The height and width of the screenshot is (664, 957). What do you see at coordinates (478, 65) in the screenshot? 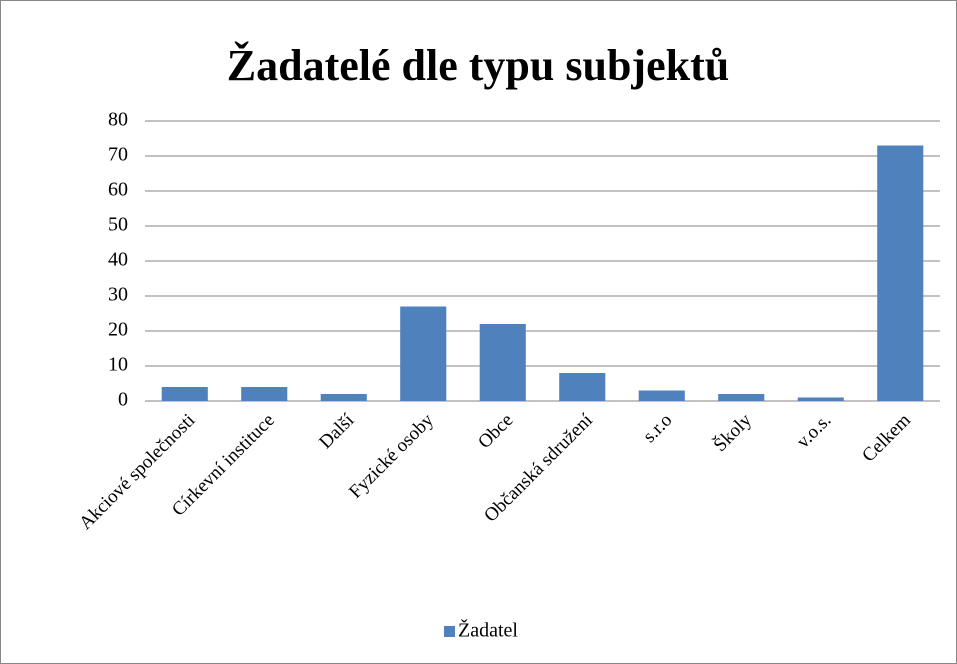
I see `chart-title: Žadatelé dle typu subjektů` at bounding box center [478, 65].